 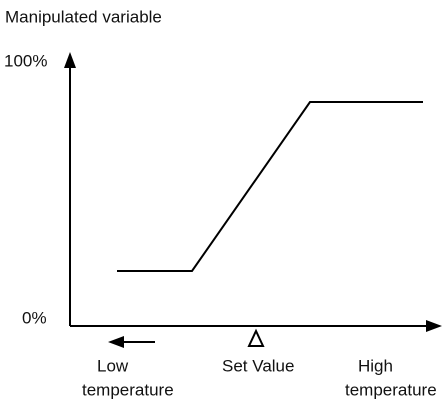 I want to click on low-label: temperature, so click(x=128, y=389).